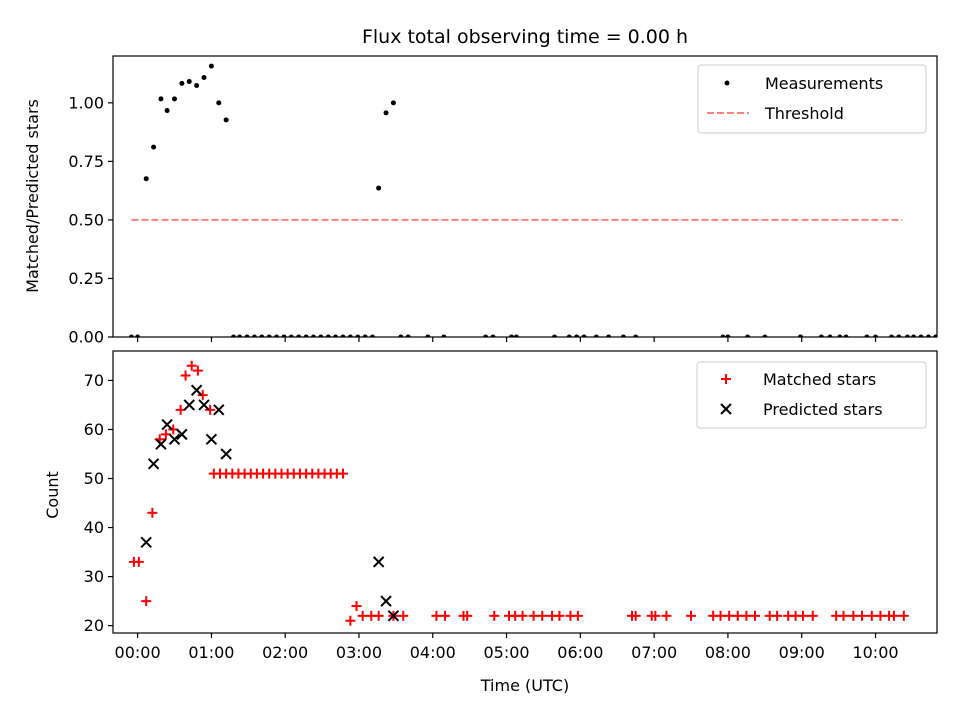  I want to click on bottom-legend-frame, so click(811, 395).